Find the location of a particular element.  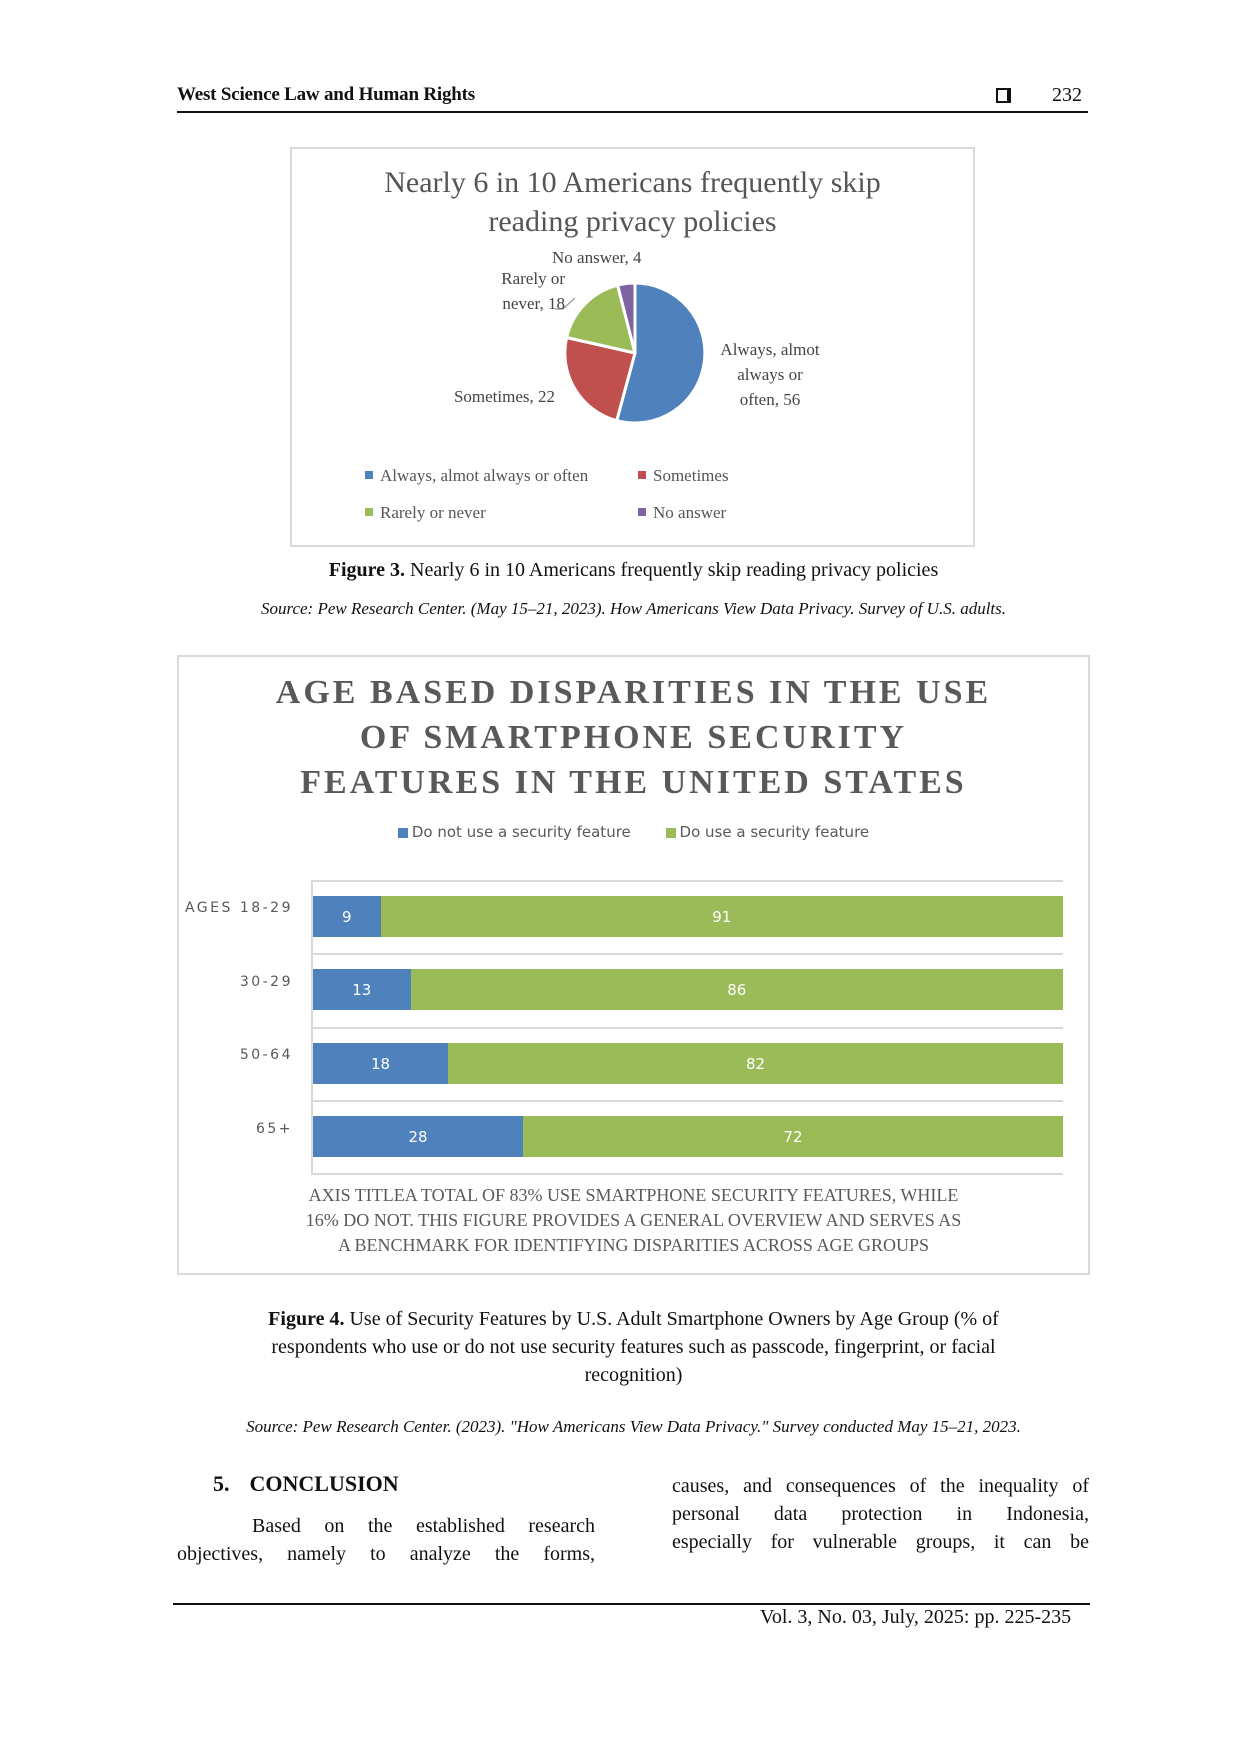

chart-title-line: AGE BASED DISPARITIES IN THE USE is located at coordinates (633, 692).